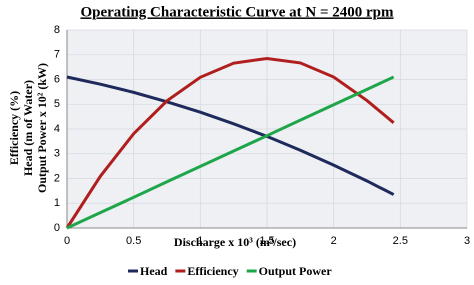 The image size is (474, 285). I want to click on y-tick-label: 5, so click(57, 104).